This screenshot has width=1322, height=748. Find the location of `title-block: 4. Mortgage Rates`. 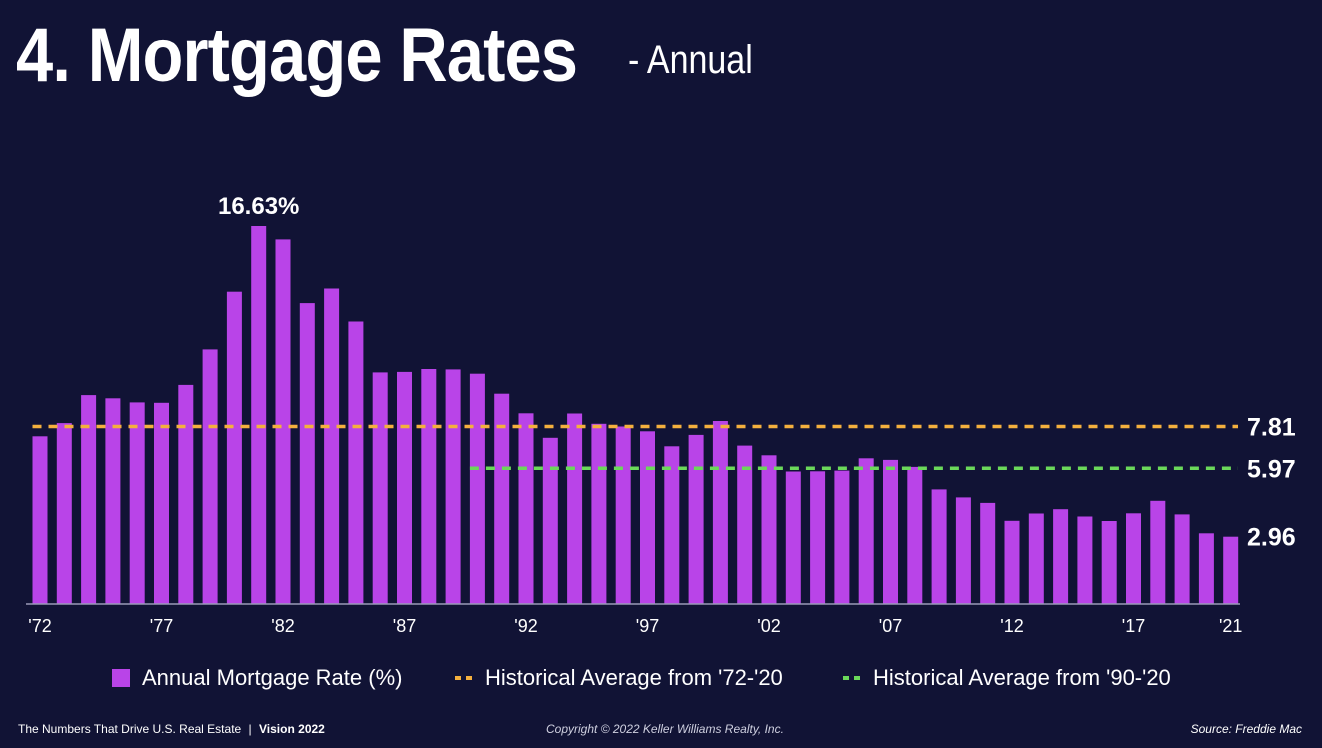

title-block: 4. Mortgage Rates is located at coordinates (335, 55).